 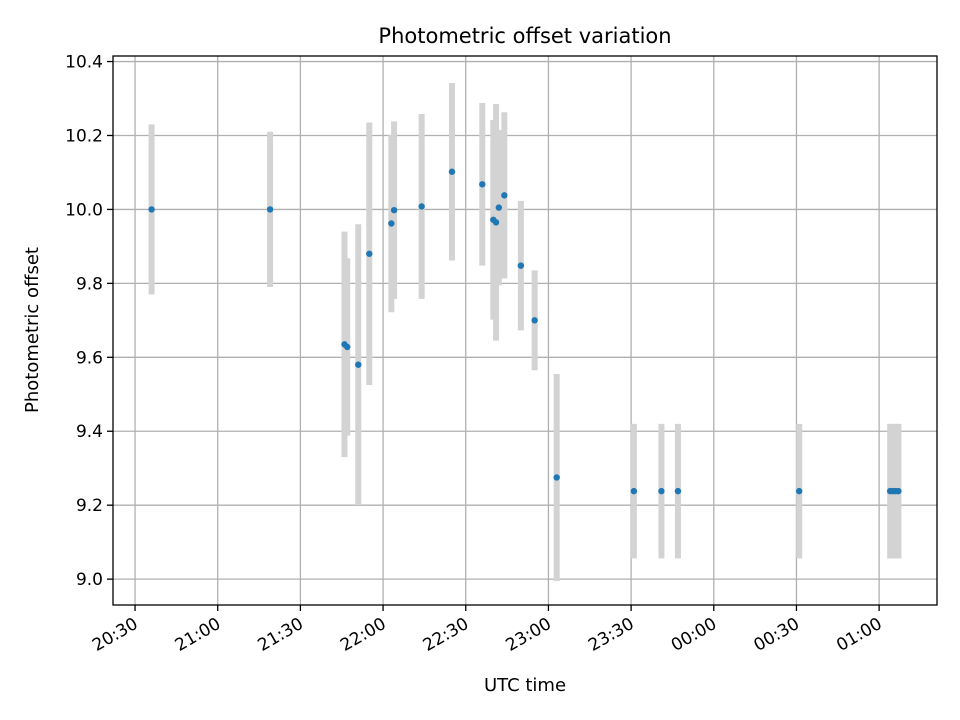 What do you see at coordinates (524, 36) in the screenshot?
I see `chart-title: Photometric offset variation` at bounding box center [524, 36].